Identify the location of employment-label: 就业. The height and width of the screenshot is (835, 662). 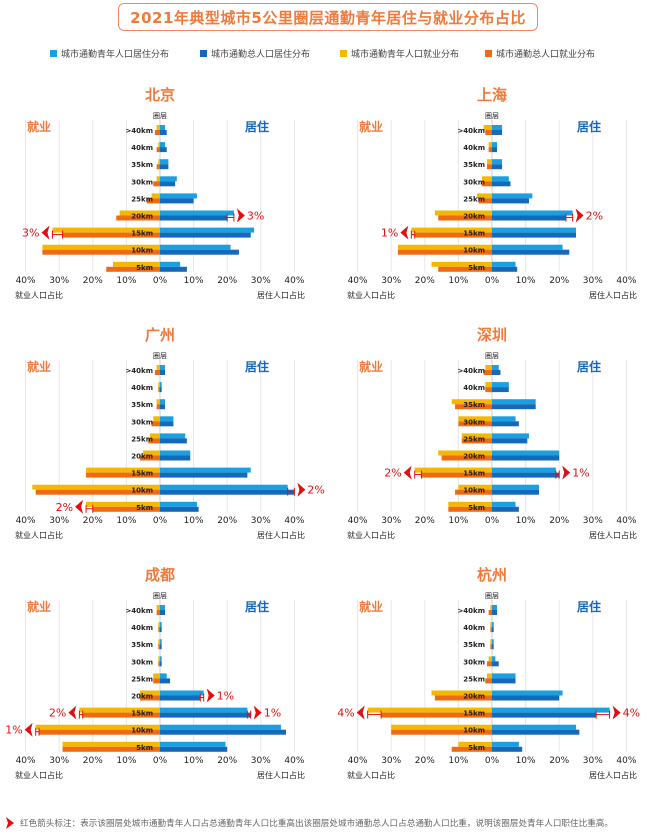
(39, 126).